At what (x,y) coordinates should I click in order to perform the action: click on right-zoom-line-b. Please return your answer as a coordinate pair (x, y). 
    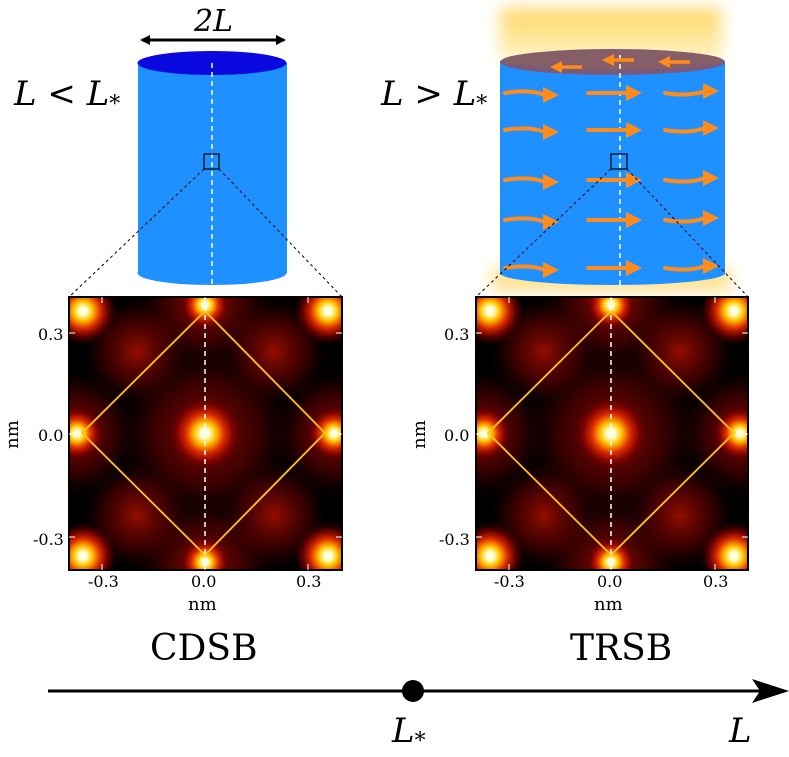
    Looking at the image, I should click on (687, 233).